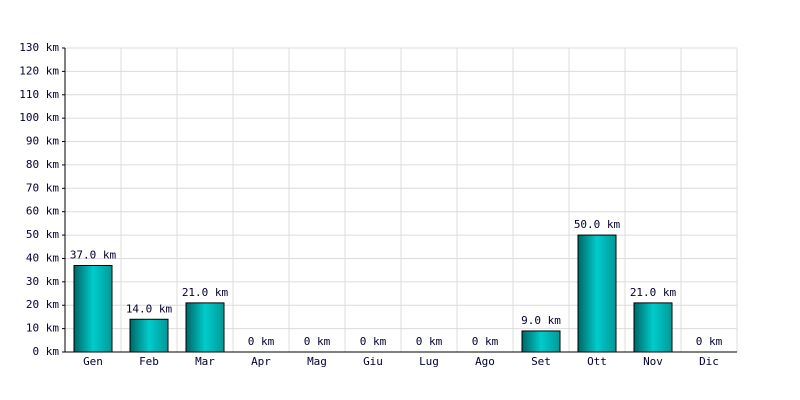 The height and width of the screenshot is (400, 800). Describe the element at coordinates (653, 361) in the screenshot. I see `x-tick-label: Nov` at that location.